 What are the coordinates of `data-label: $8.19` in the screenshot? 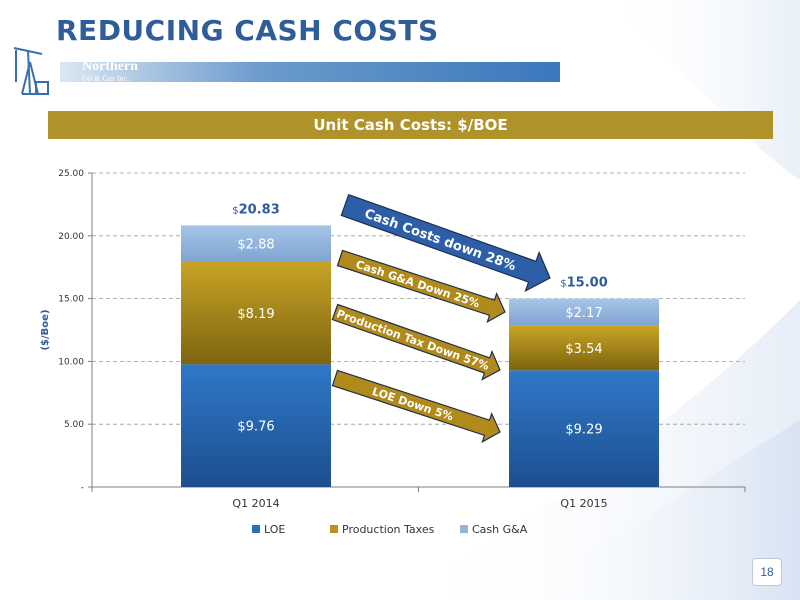 It's located at (255, 314).